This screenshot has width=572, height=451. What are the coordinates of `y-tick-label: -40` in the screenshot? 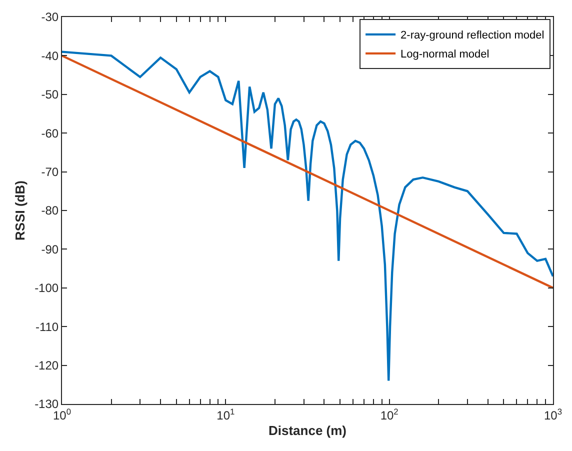 It's located at (50, 55).